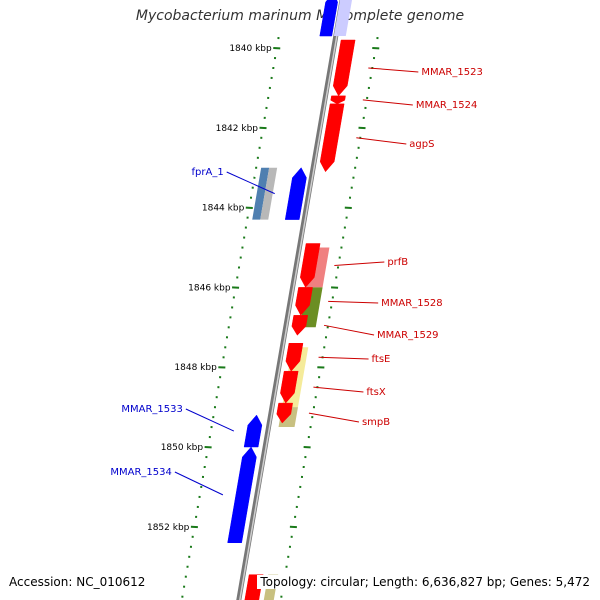  I want to click on gene-arrow-smpb, so click(284, 413).